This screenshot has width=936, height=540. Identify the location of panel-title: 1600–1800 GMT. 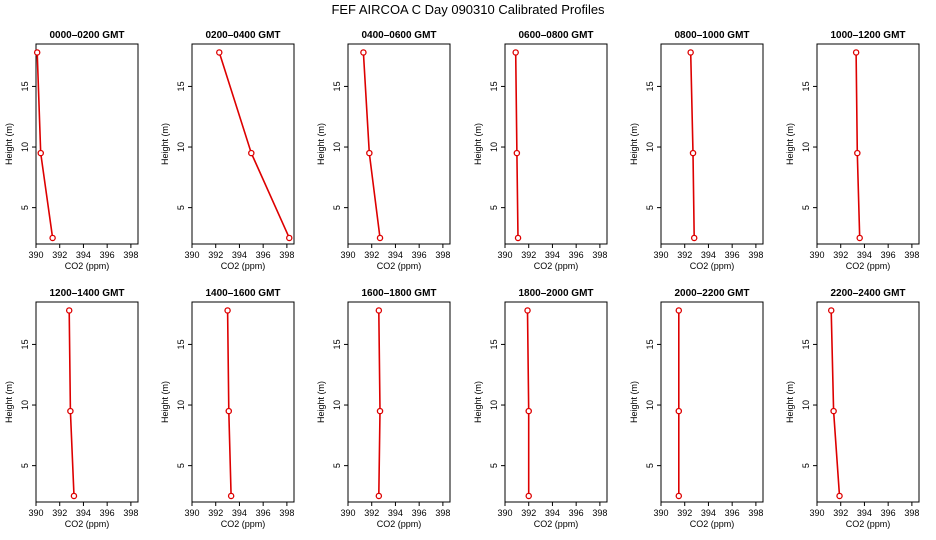
(398, 293).